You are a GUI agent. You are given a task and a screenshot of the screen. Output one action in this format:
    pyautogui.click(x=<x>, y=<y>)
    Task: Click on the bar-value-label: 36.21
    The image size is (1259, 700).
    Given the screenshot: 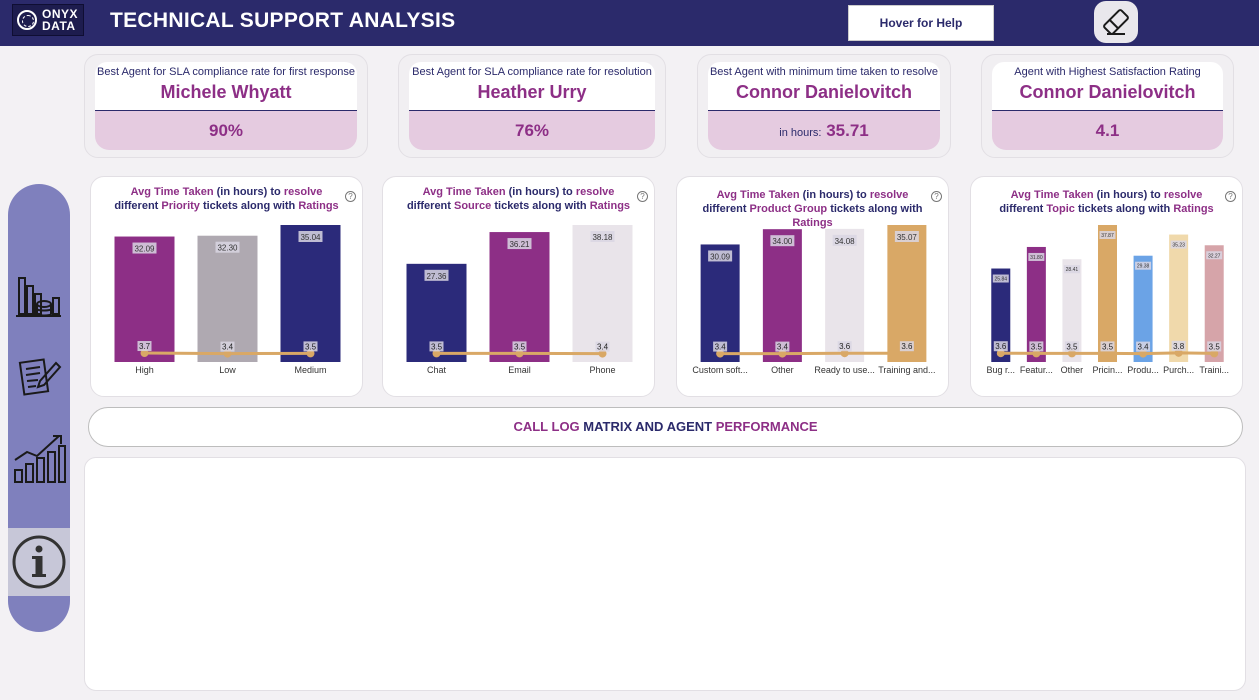 What is the action you would take?
    pyautogui.click(x=519, y=244)
    